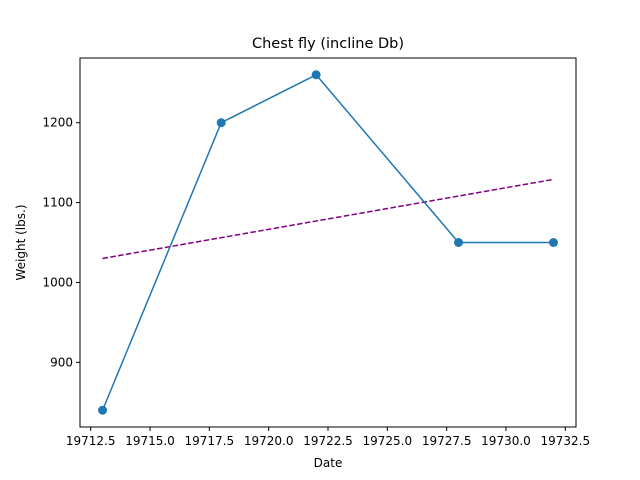 The image size is (640, 480). I want to click on x-axis-label: Date, so click(328, 463).